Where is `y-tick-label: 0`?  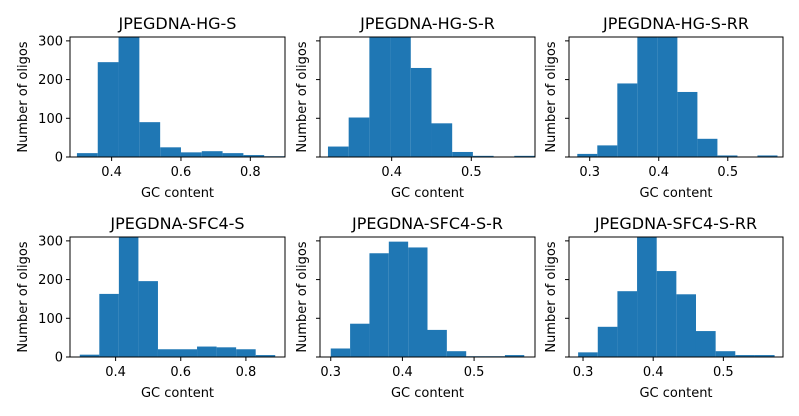
y-tick-label: 0 is located at coordinates (59, 358).